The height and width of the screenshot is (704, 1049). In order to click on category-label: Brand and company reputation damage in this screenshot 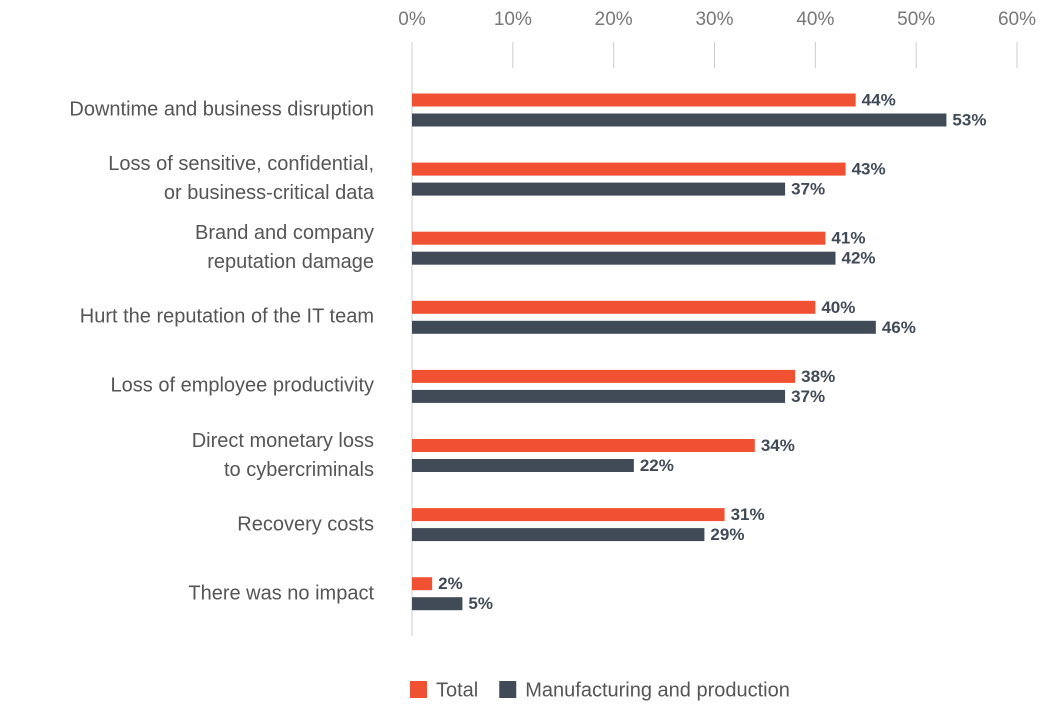, I will do `click(284, 248)`.